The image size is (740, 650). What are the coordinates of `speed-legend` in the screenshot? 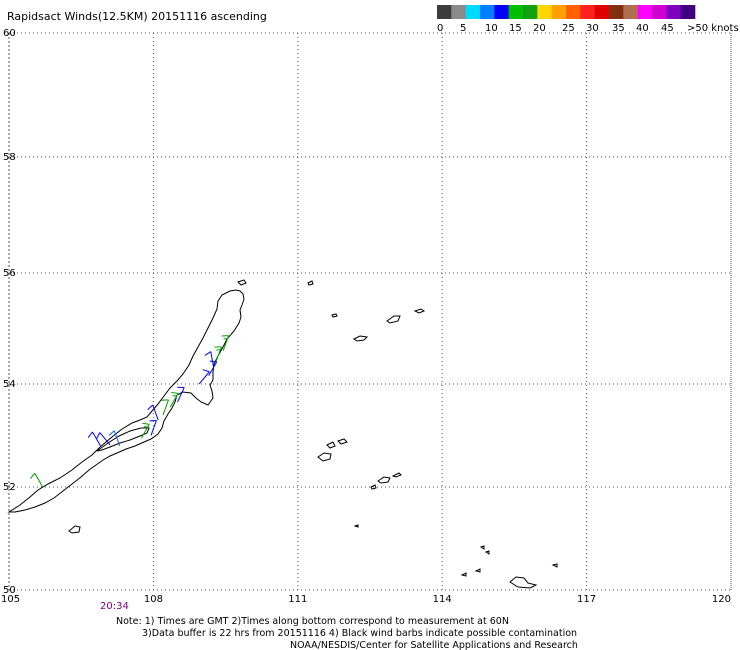 It's located at (566, 12).